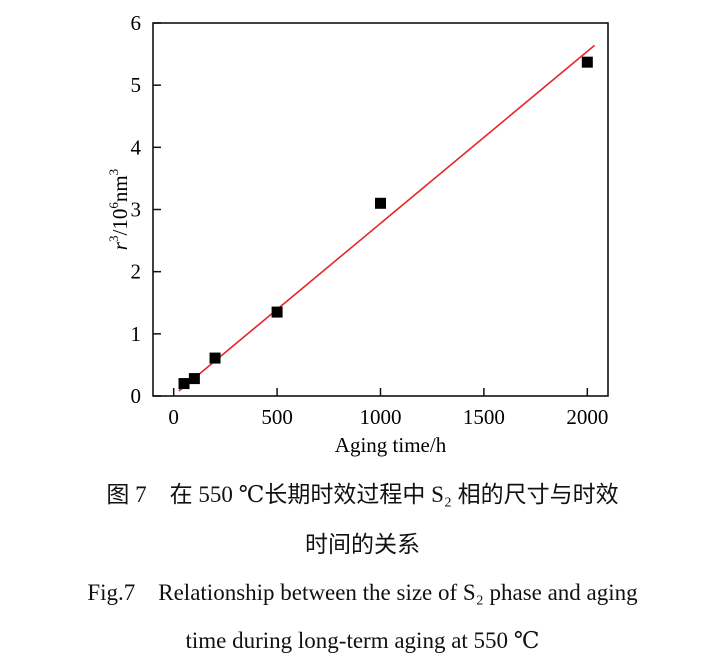  Describe the element at coordinates (136, 147) in the screenshot. I see `y-tick-label: 4` at that location.